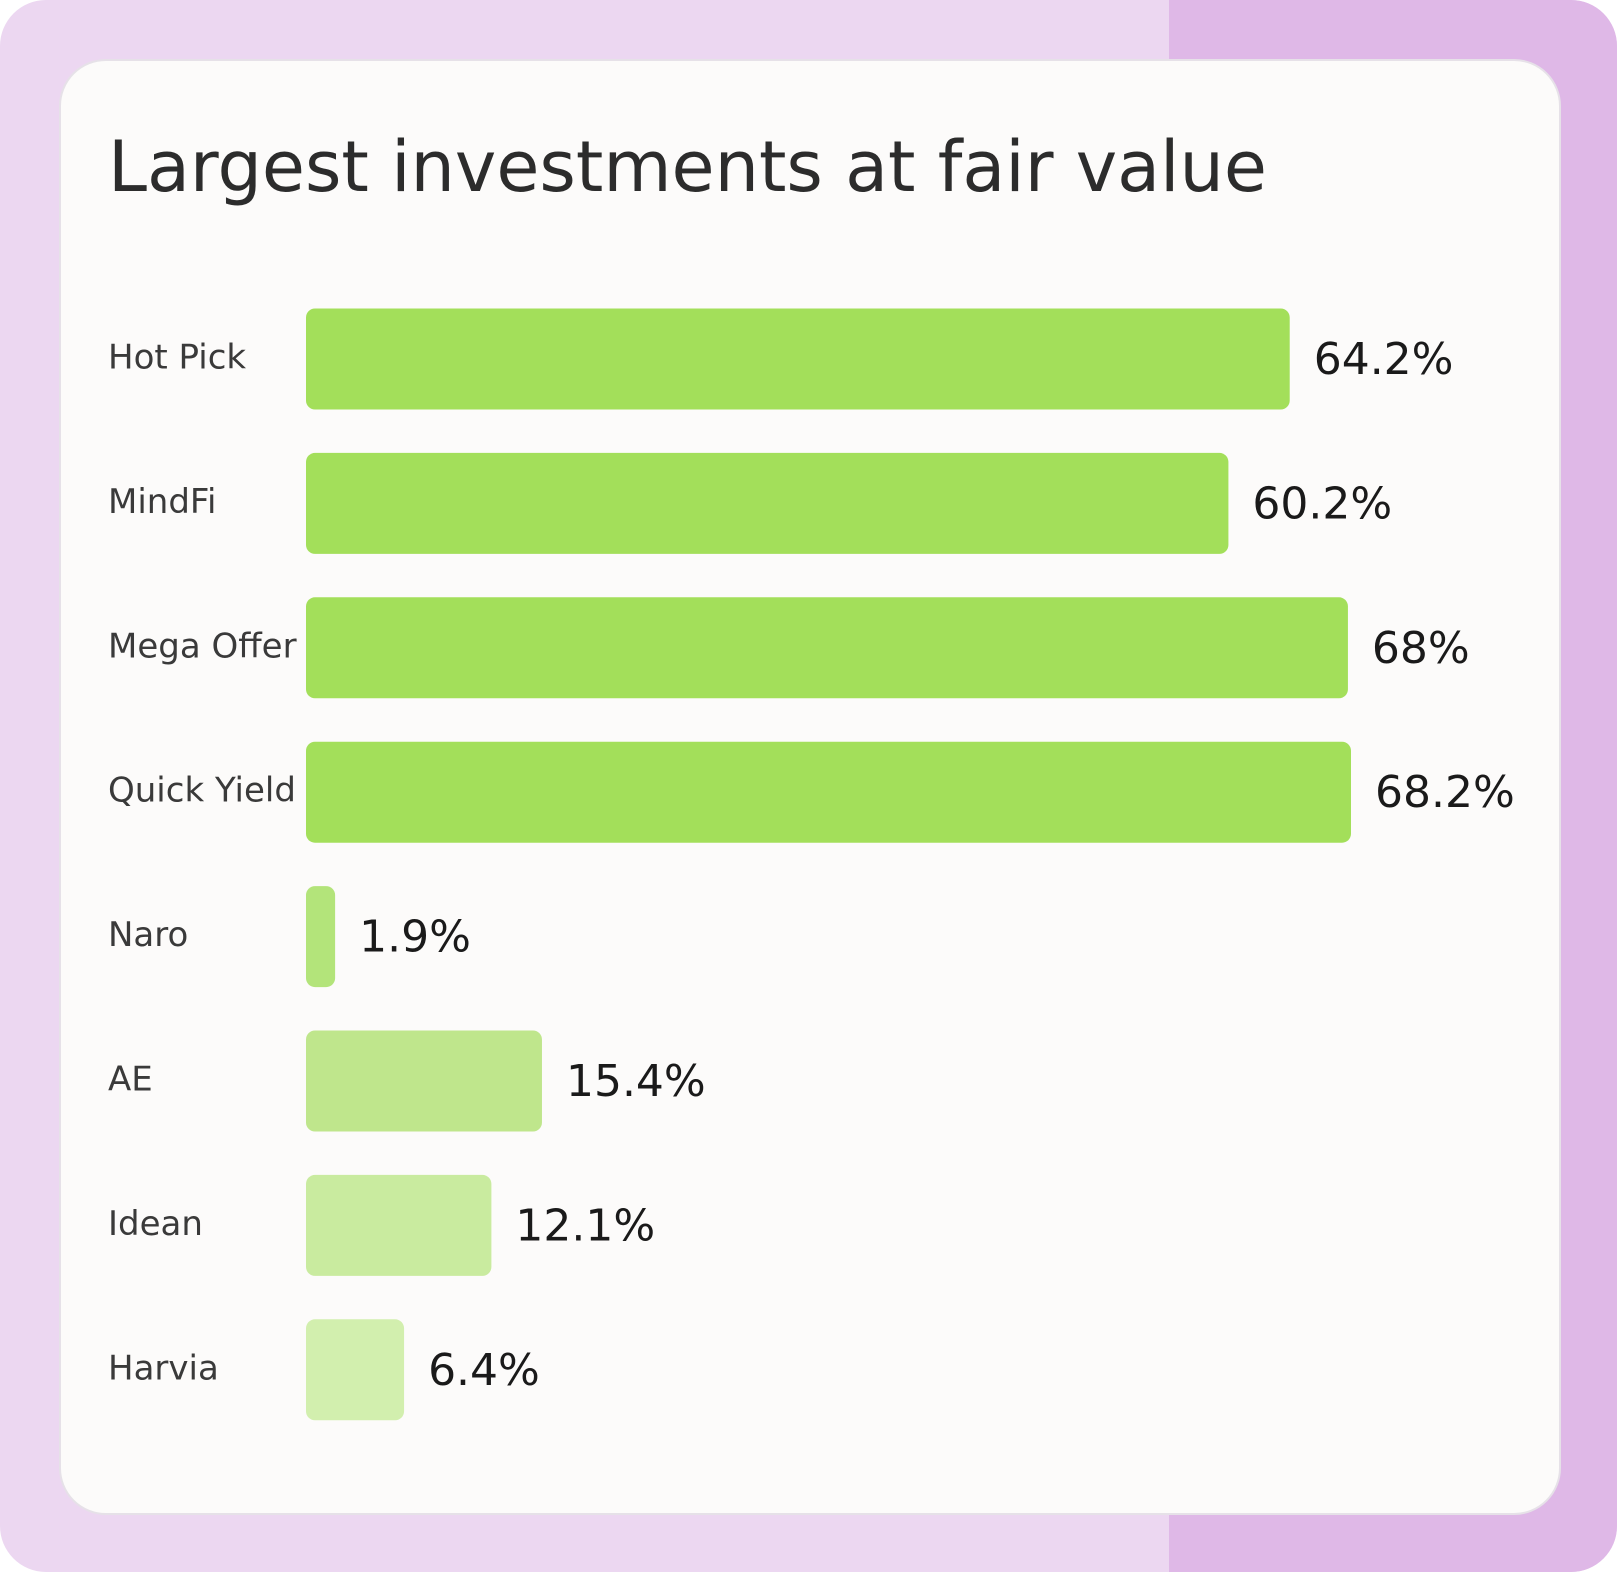 The image size is (1617, 1572). What do you see at coordinates (130, 1080) in the screenshot?
I see `category-label: AE` at bounding box center [130, 1080].